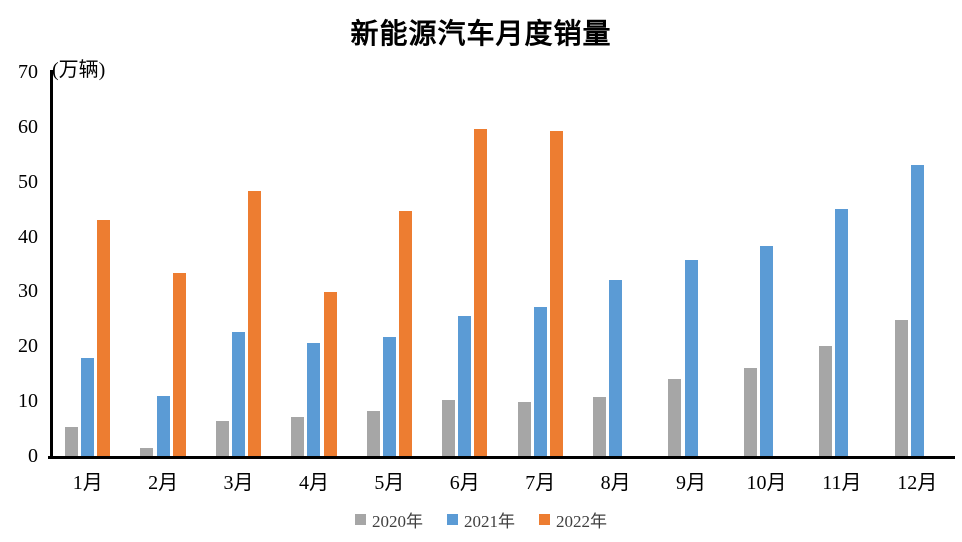 The height and width of the screenshot is (542, 962). What do you see at coordinates (163, 483) in the screenshot?
I see `x-tick-label: 2月` at bounding box center [163, 483].